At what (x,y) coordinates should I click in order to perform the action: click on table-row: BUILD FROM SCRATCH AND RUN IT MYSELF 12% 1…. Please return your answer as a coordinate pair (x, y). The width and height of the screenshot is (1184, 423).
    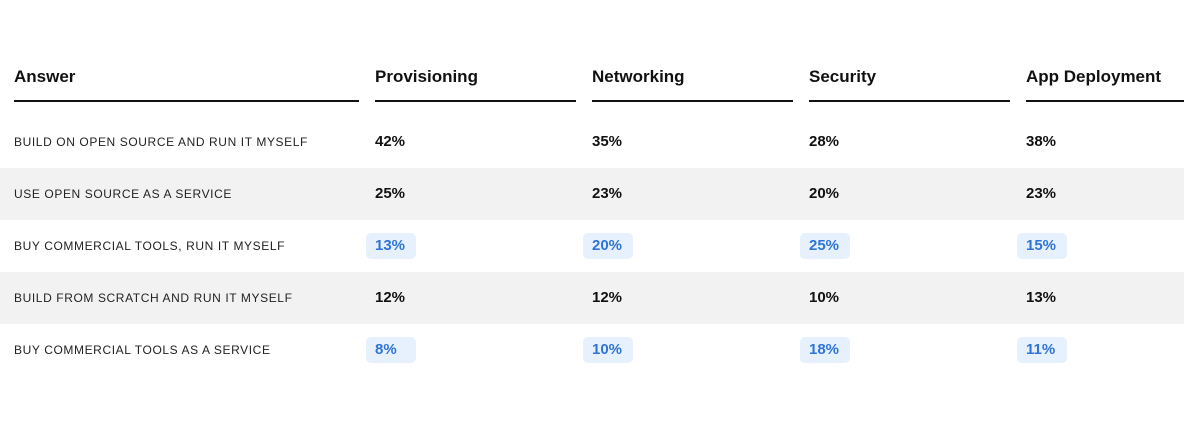
    Looking at the image, I should click on (592, 298).